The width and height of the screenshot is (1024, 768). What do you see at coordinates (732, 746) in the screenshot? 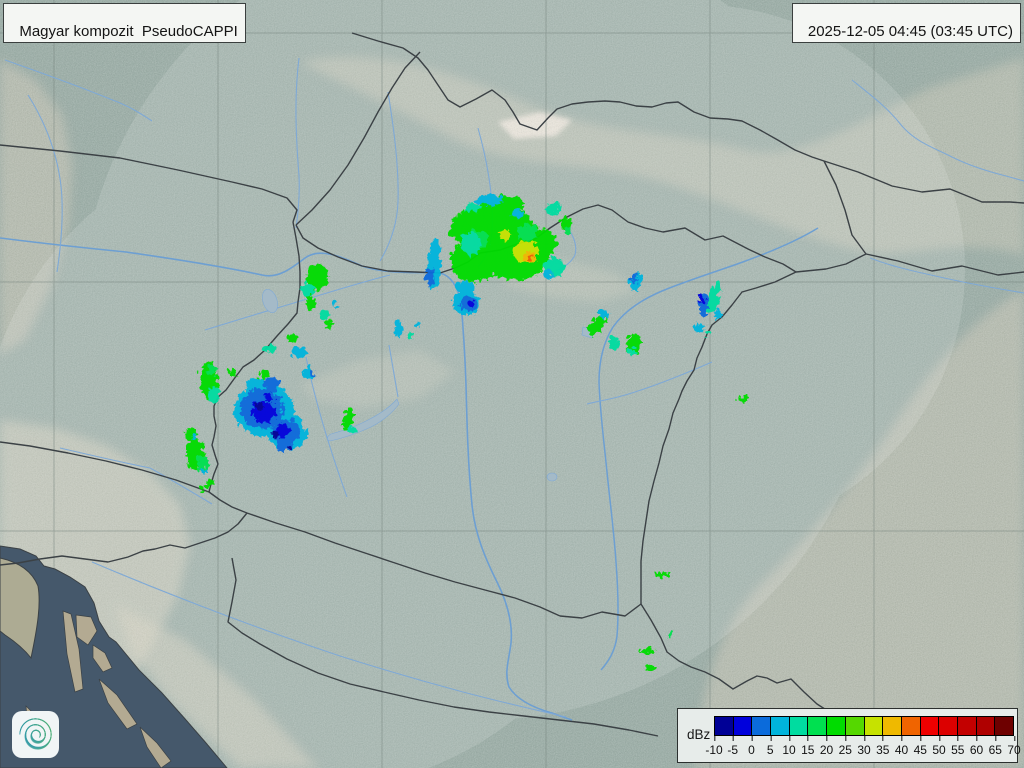
I see `legend-tick-label: -5` at bounding box center [732, 746].